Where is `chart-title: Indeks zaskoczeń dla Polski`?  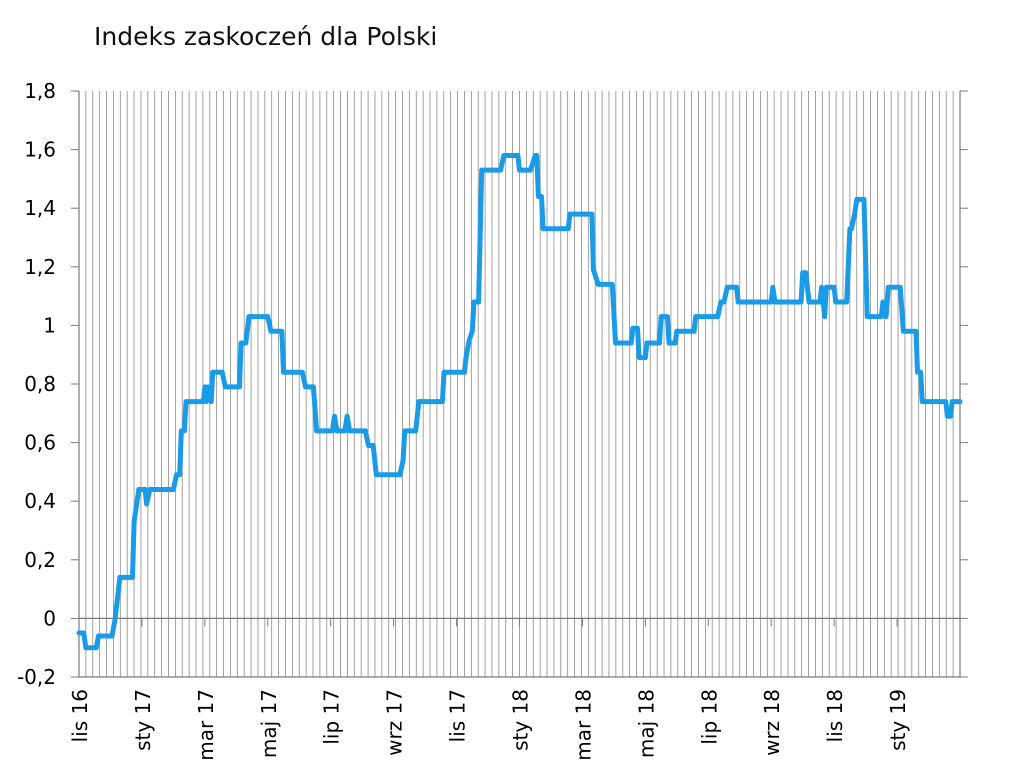
chart-title: Indeks zaskoczeń dla Polski is located at coordinates (266, 36).